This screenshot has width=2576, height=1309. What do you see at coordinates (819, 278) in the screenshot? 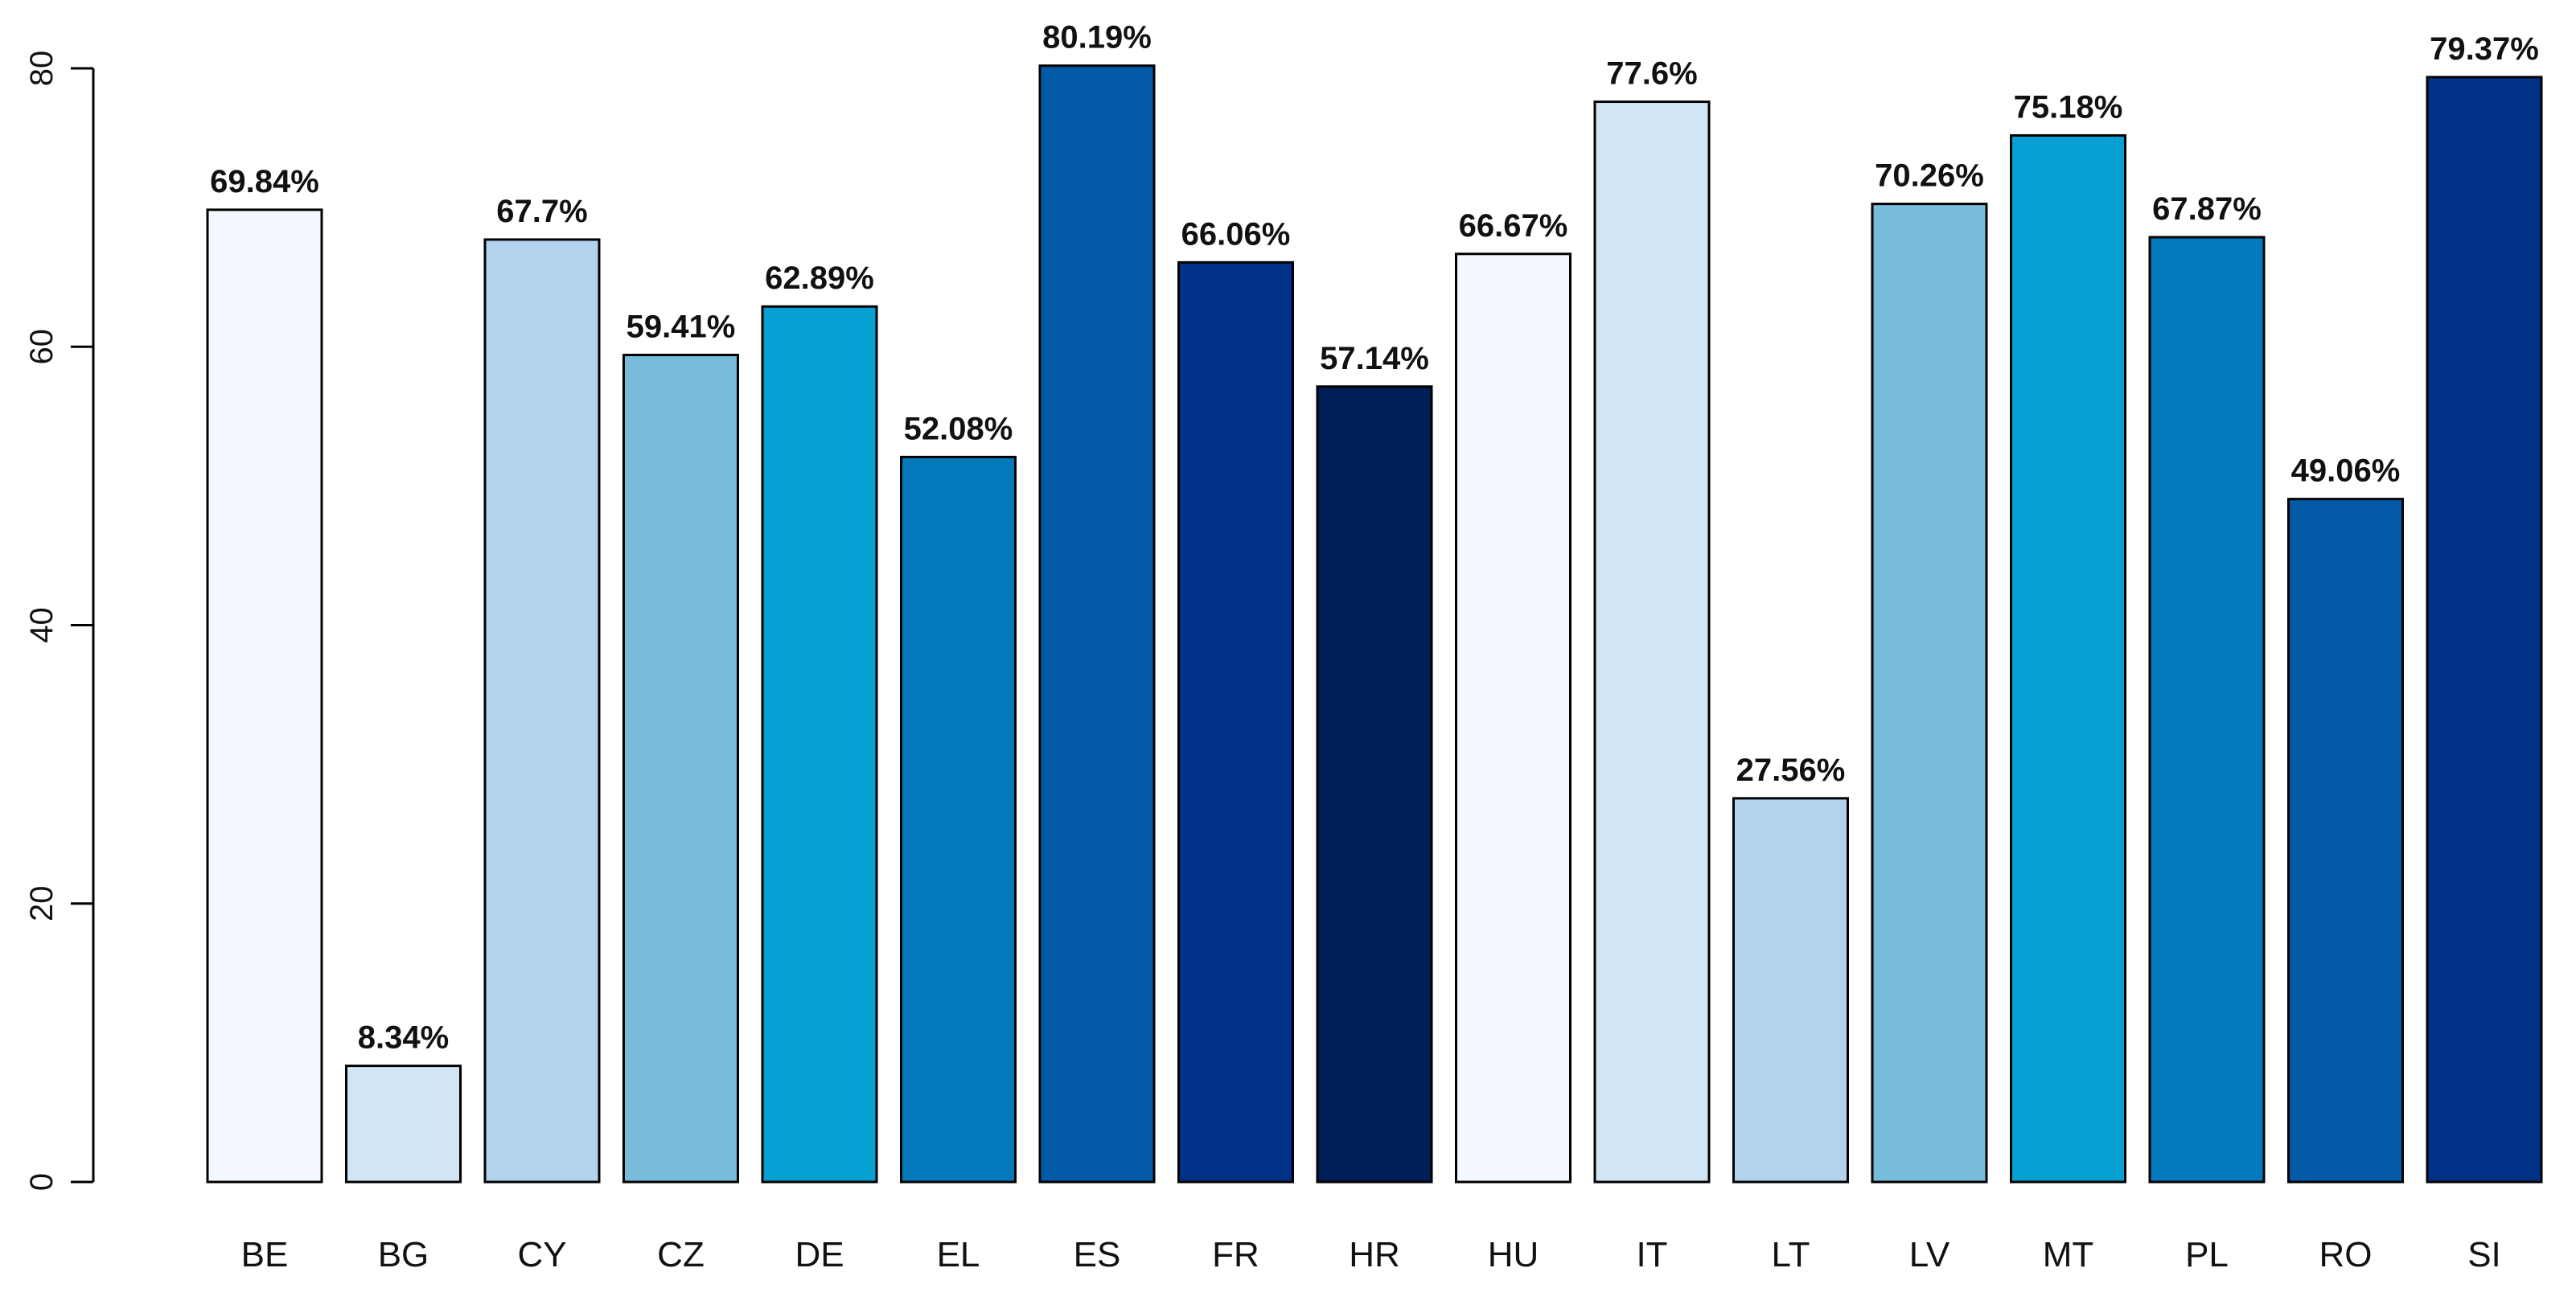
I see `data-label-de: 62.89%` at bounding box center [819, 278].